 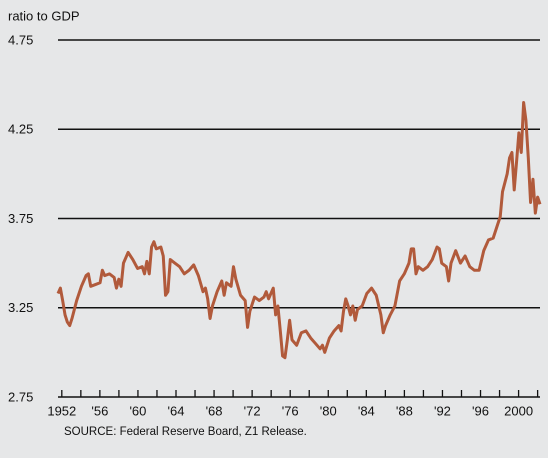 What do you see at coordinates (404, 410) in the screenshot?
I see `x-tick-label: '88` at bounding box center [404, 410].